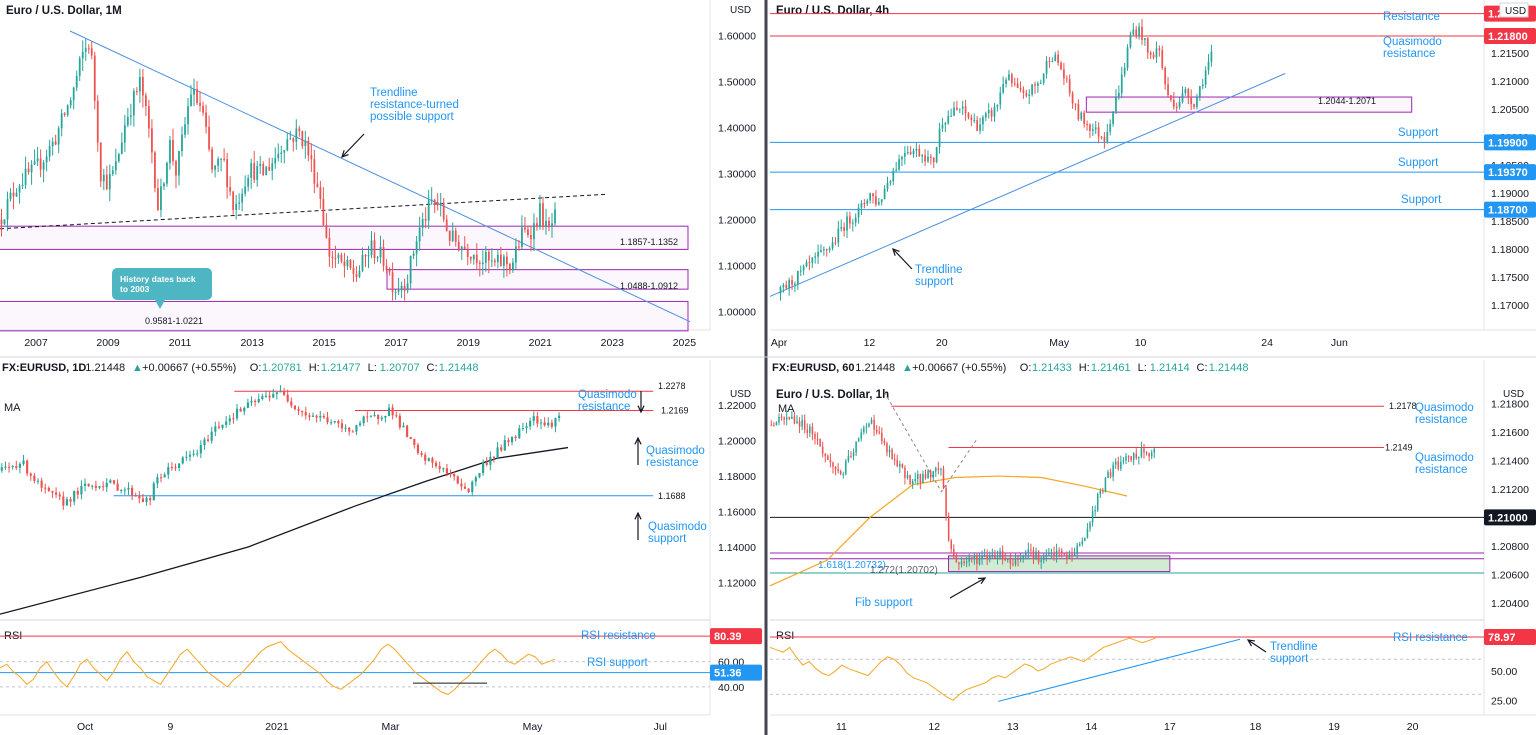 The image size is (1536, 735). Describe the element at coordinates (737, 441) in the screenshot. I see `daily-y-tick: 1.20000` at that location.